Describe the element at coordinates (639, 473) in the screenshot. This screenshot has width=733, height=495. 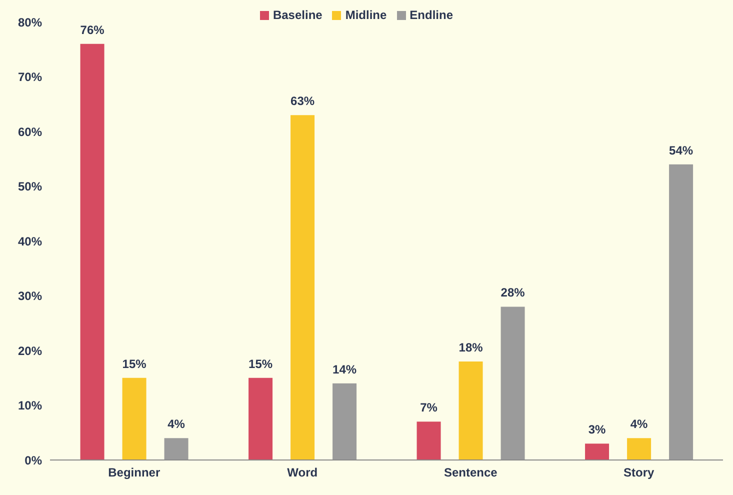
I see `x-tick-label: Story` at that location.